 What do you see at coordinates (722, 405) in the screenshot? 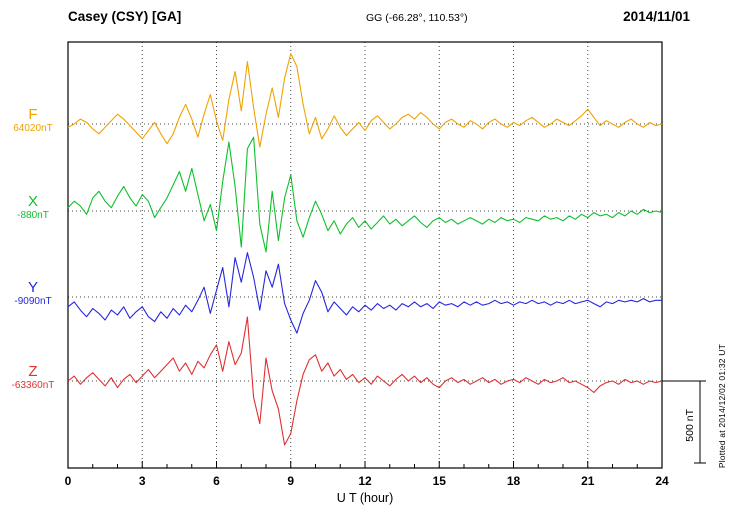
I see `plotted-at-note: Plotted at 2014/12/02 01:32 UT` at bounding box center [722, 405].